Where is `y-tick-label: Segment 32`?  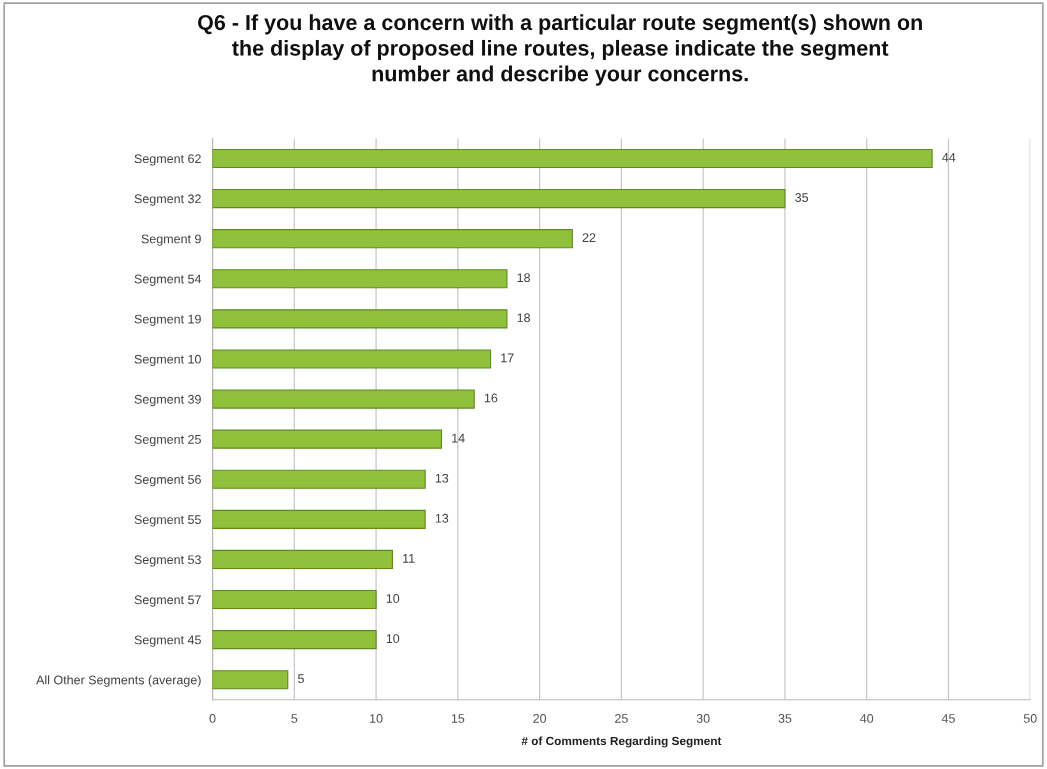 y-tick-label: Segment 32 is located at coordinates (167, 200).